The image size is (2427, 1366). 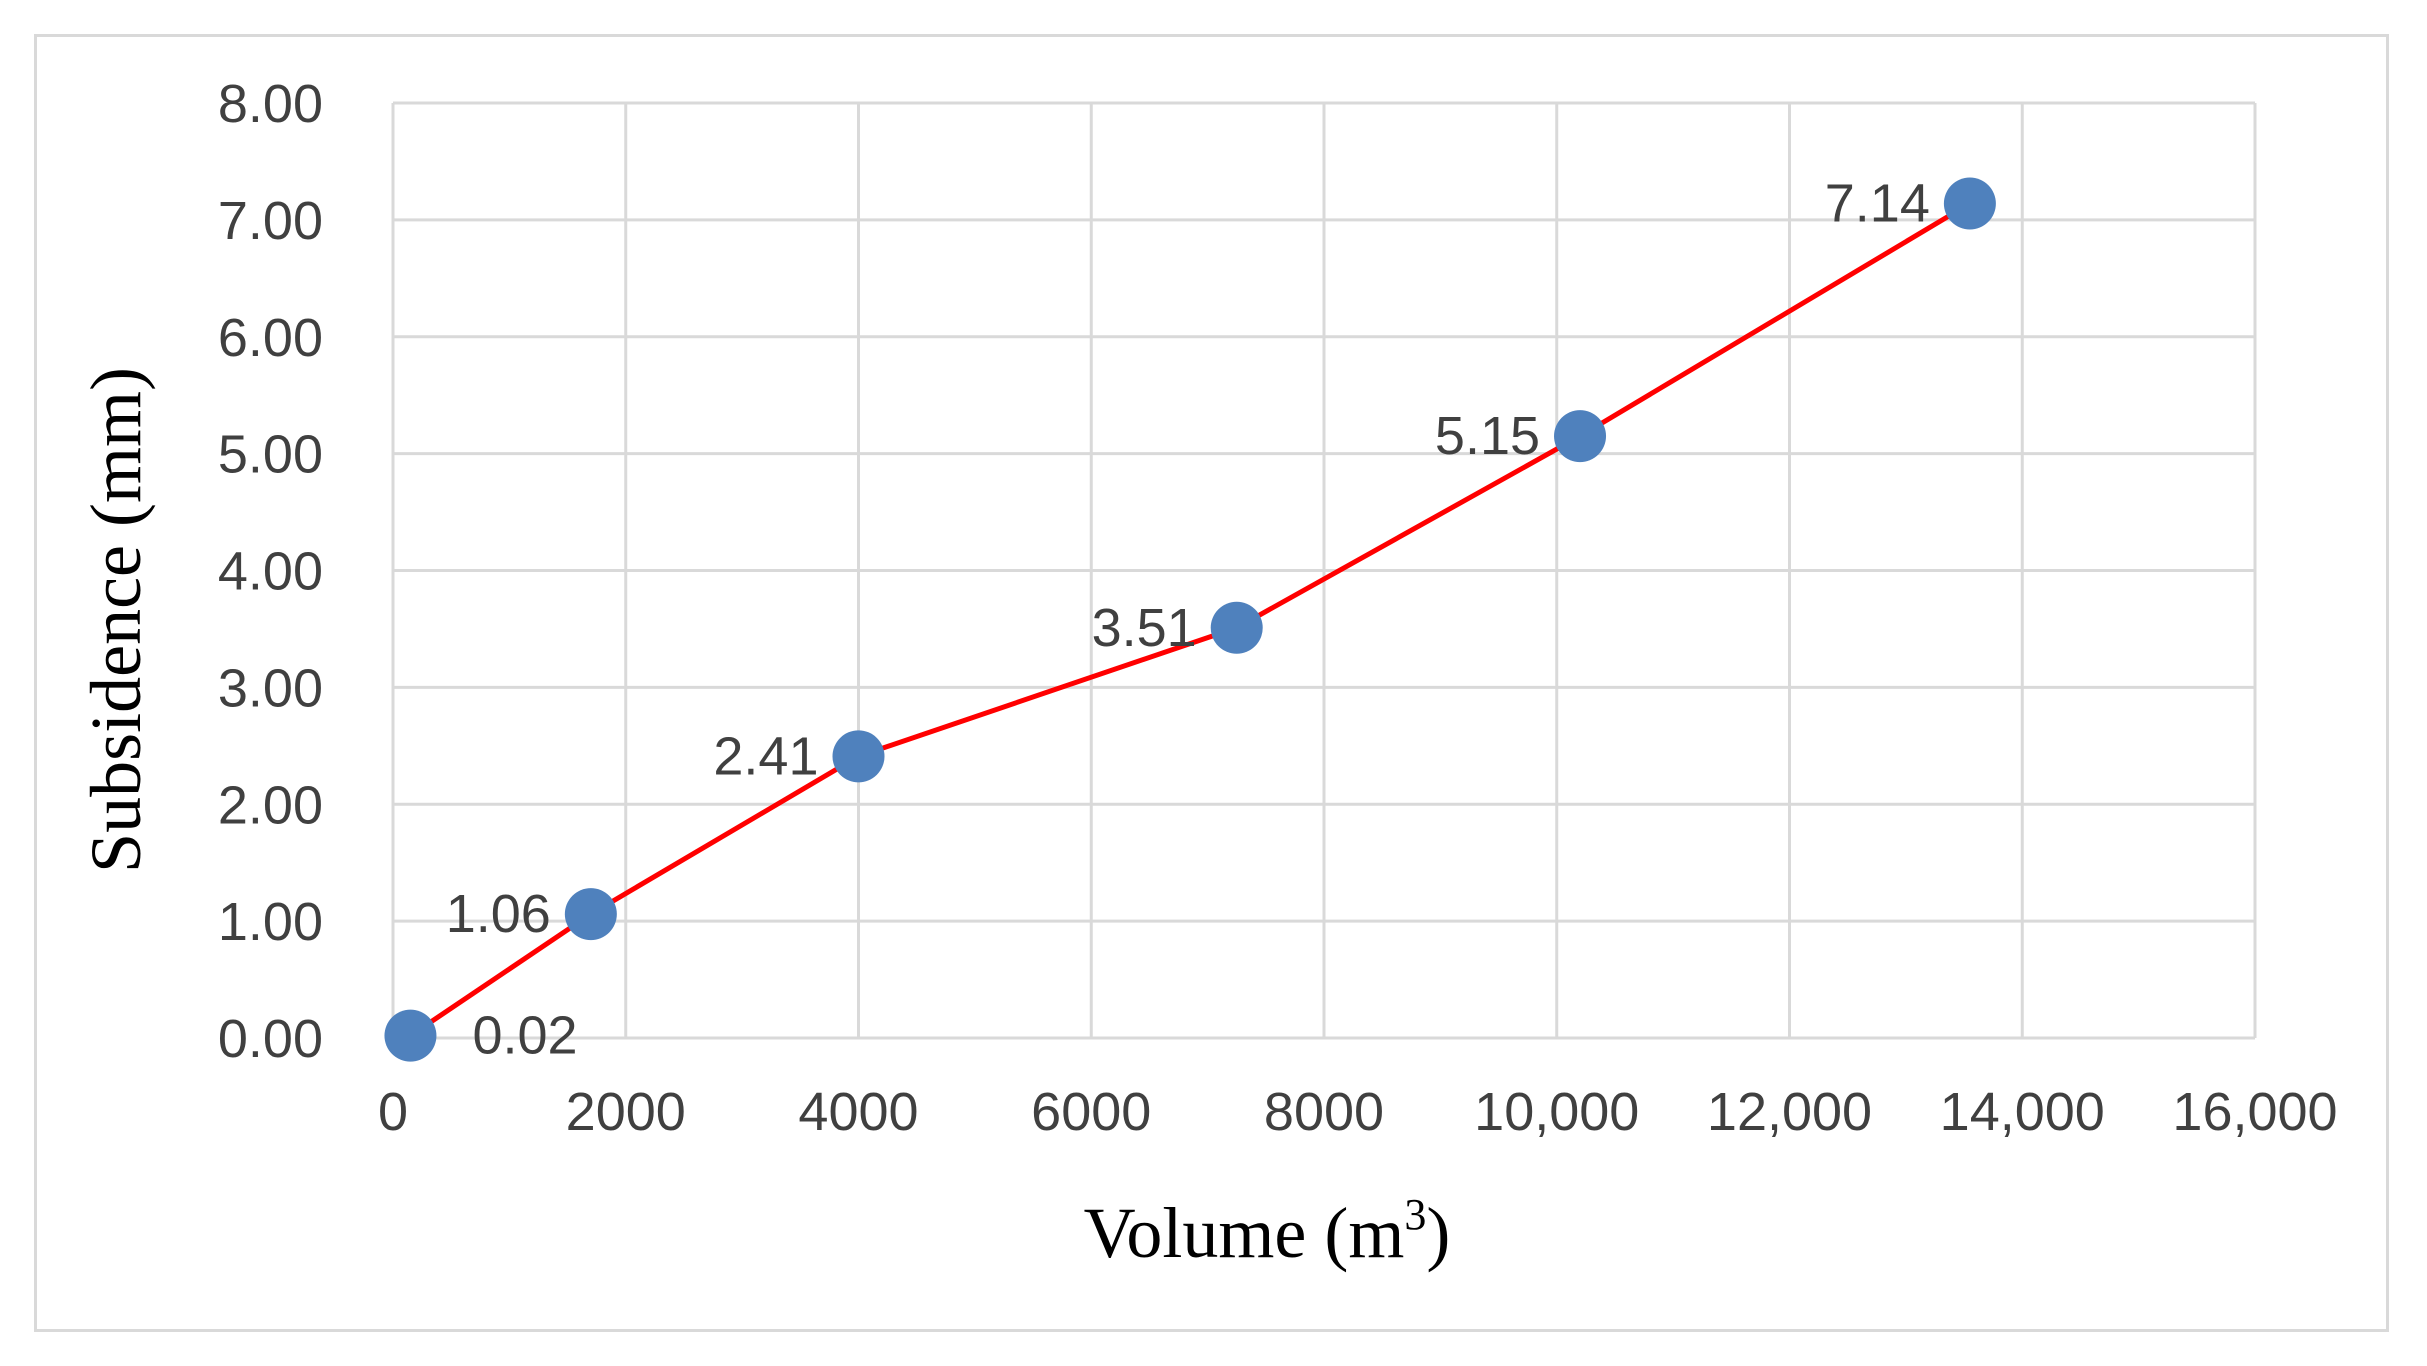 I want to click on x-tick-label: 8000, so click(x=1324, y=1112).